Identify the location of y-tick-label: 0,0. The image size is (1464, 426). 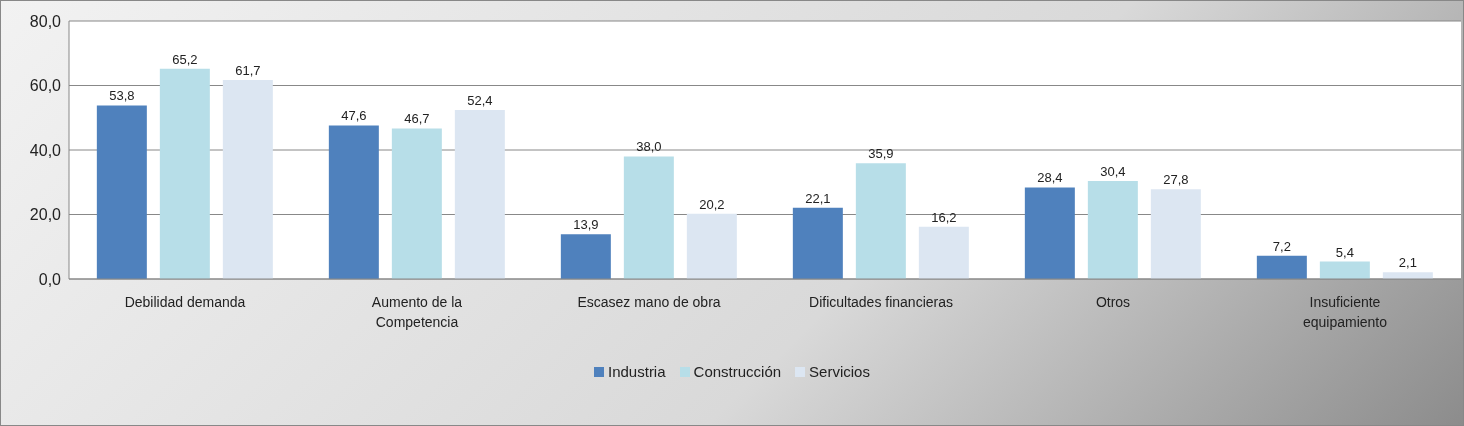
(50, 279).